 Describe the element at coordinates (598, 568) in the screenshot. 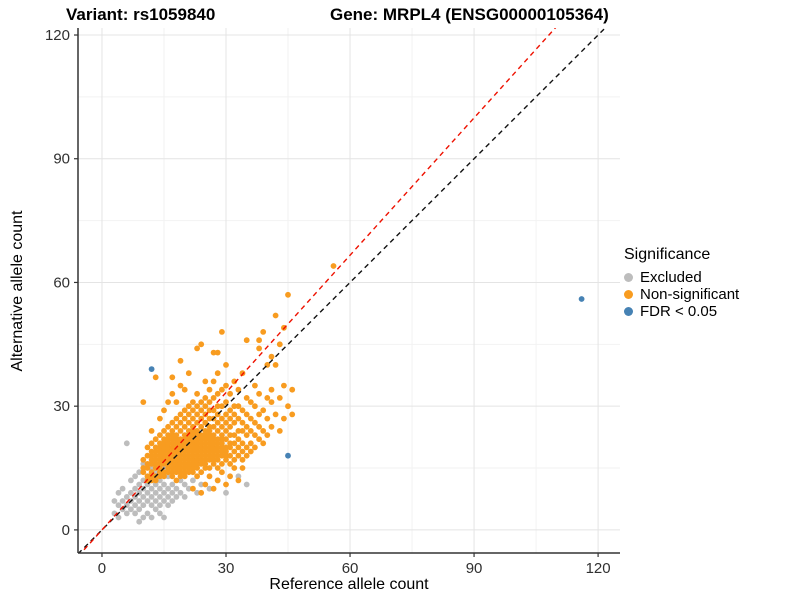

I see `x-tick-label: 120` at that location.